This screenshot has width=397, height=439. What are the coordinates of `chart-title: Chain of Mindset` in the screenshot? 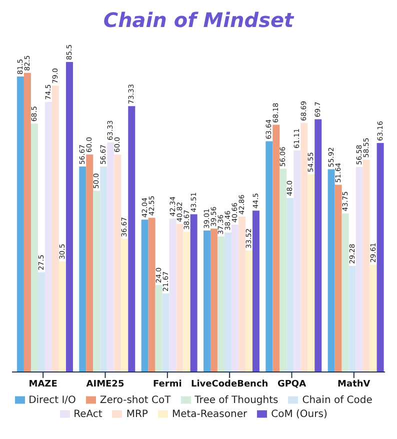 It's located at (199, 20).